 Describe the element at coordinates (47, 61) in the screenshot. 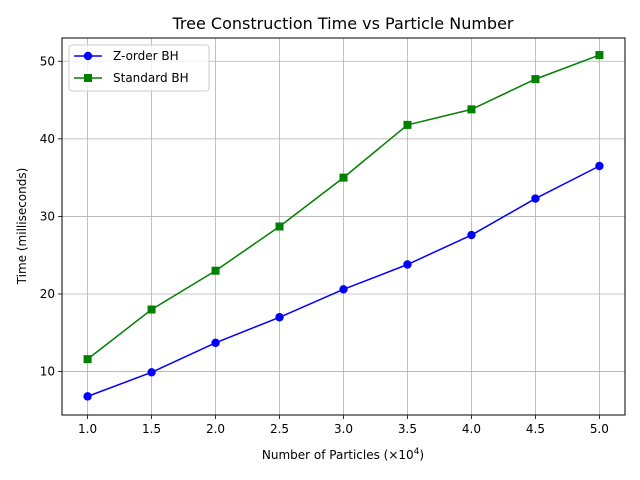

I see `y-tick-label: 50` at that location.